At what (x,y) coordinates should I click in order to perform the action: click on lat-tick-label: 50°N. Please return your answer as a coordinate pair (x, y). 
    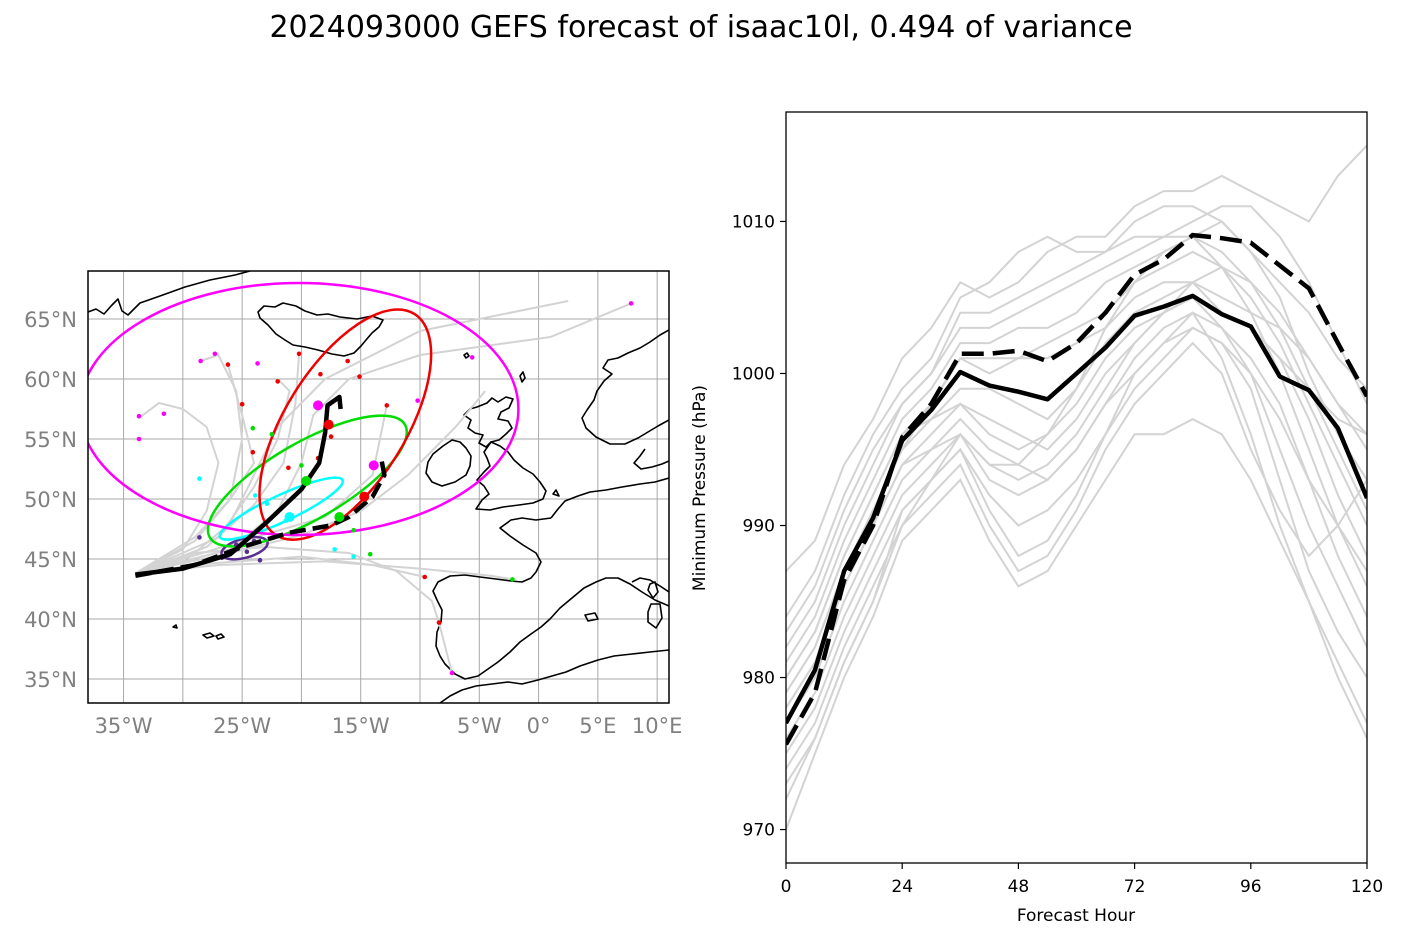
    Looking at the image, I should click on (50, 500).